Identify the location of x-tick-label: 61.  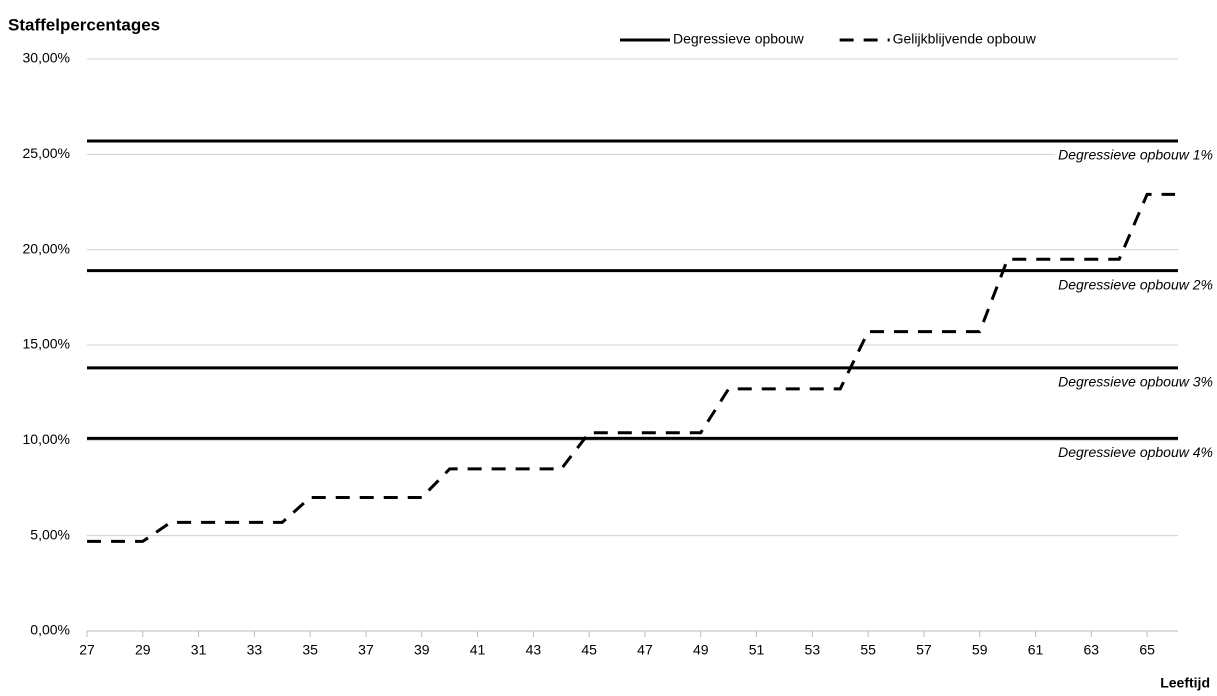
(1036, 650).